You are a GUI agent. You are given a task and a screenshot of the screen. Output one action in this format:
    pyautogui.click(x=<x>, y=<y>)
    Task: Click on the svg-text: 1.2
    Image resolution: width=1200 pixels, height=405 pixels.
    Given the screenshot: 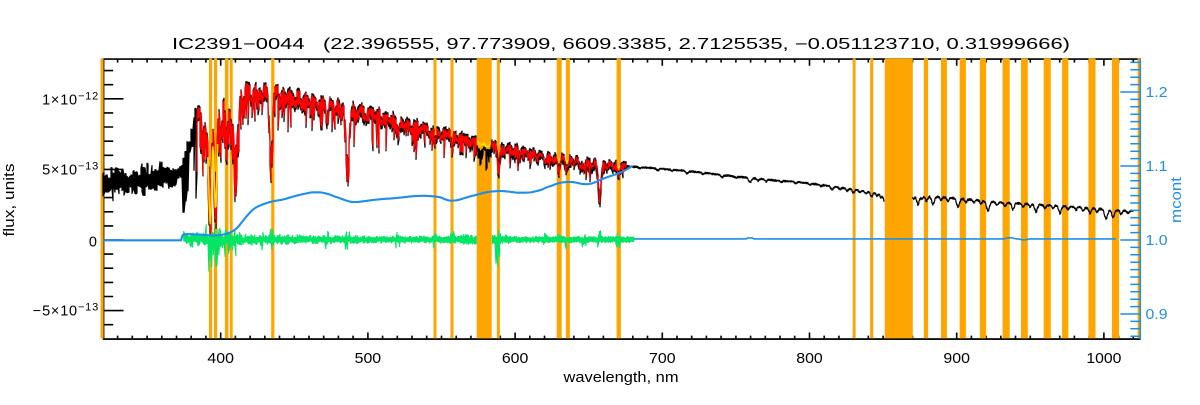 What is the action you would take?
    pyautogui.click(x=1157, y=93)
    